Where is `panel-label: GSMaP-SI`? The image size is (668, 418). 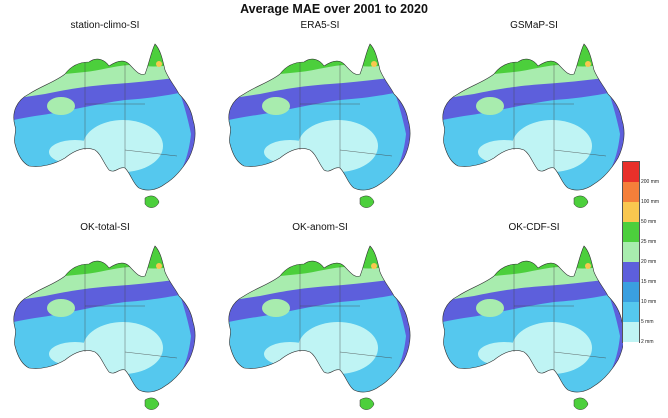
panel-label: GSMaP-SI is located at coordinates (534, 25).